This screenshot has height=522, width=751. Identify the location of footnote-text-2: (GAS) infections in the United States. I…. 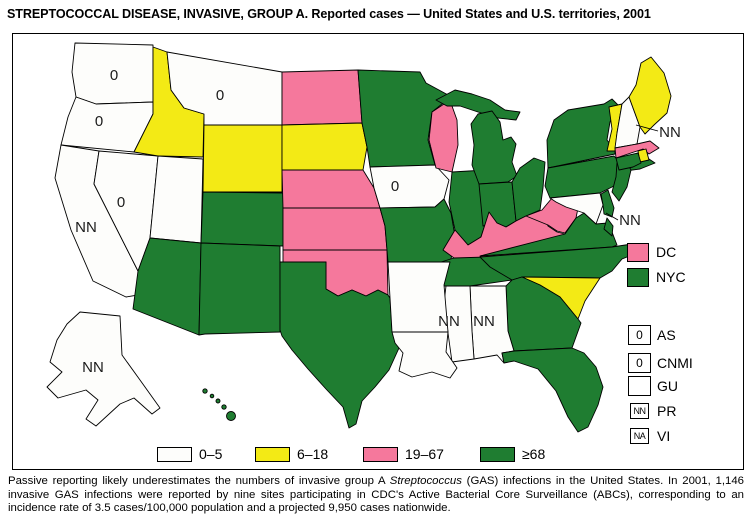
(376, 495).